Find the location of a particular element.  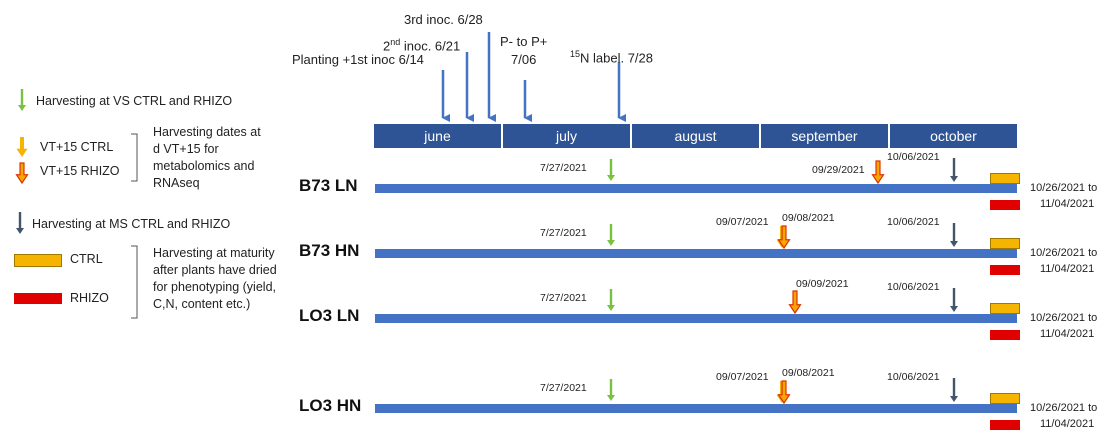

p-line2-label: 7/06 is located at coordinates (524, 59).